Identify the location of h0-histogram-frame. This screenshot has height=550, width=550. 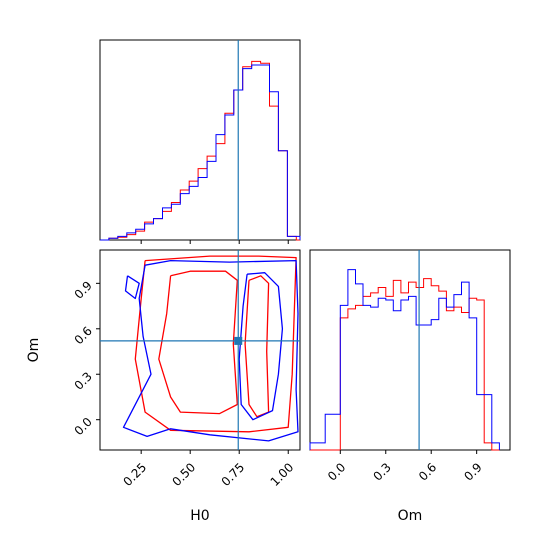
(200, 140).